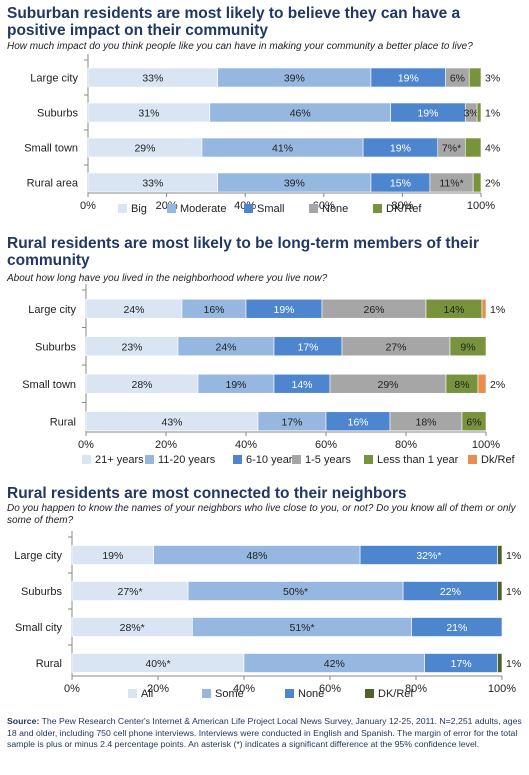 The width and height of the screenshot is (529, 775). What do you see at coordinates (334, 664) in the screenshot?
I see `data-label: 42%` at bounding box center [334, 664].